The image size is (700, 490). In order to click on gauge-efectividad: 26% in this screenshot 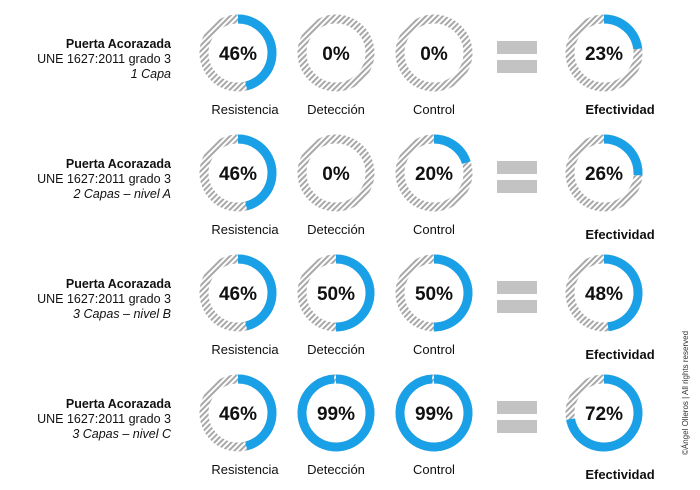, I will do `click(604, 173)`.